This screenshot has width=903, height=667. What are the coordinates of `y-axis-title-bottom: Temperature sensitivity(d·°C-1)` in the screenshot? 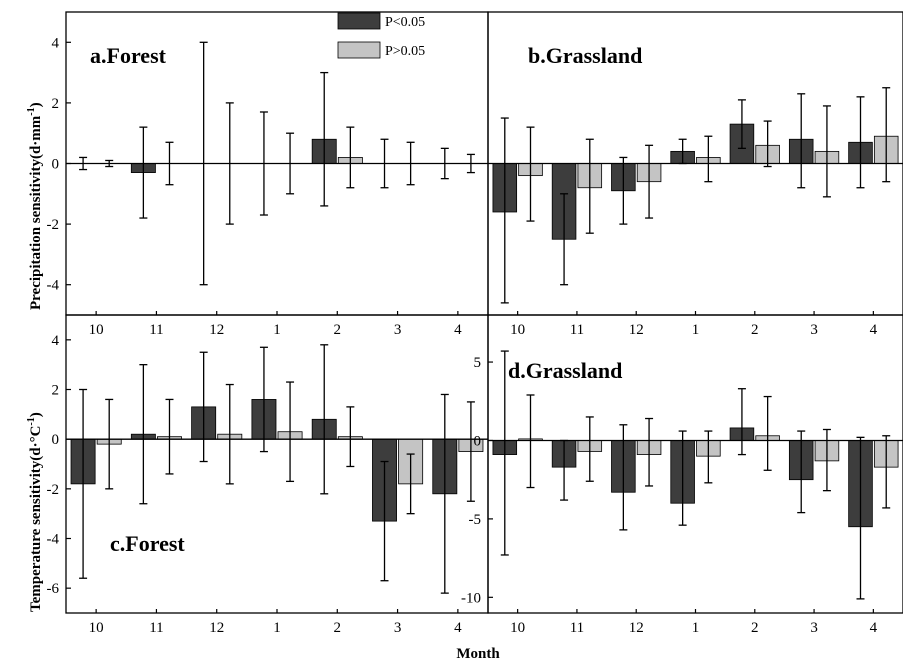 It's located at (35, 512).